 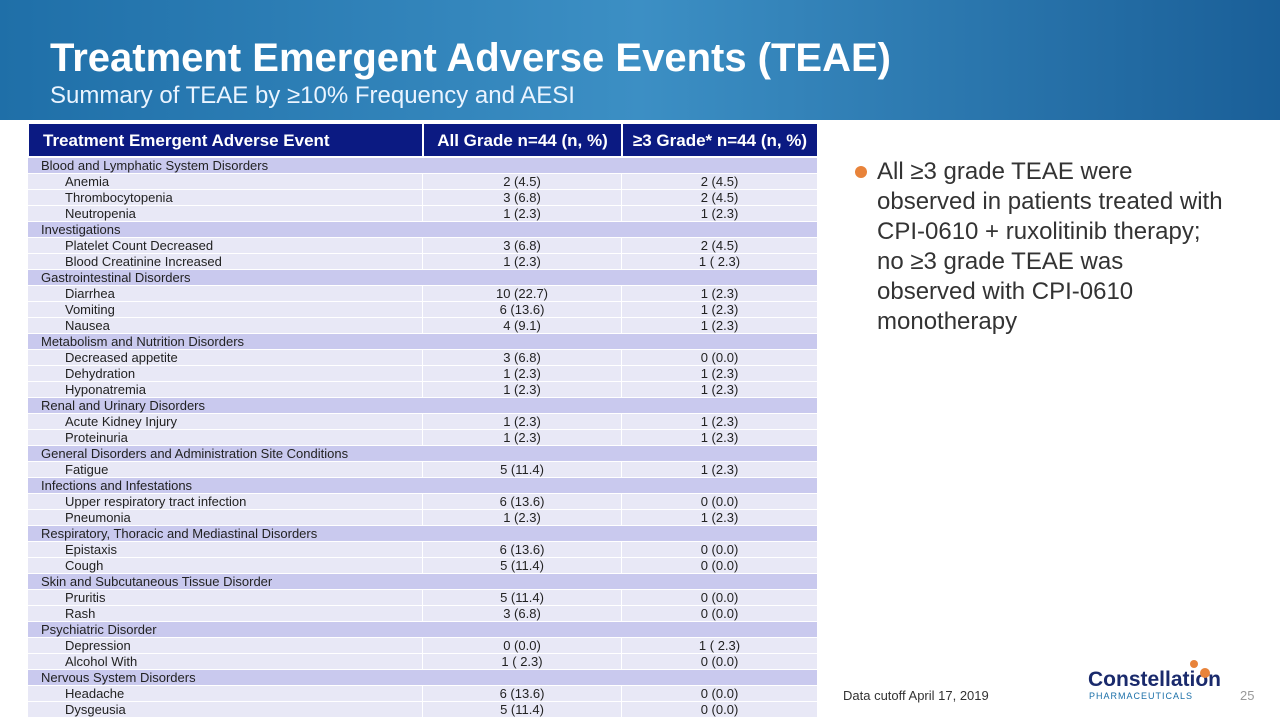 I want to click on event-cell: Blood Creatinine Increased, so click(x=225, y=262).